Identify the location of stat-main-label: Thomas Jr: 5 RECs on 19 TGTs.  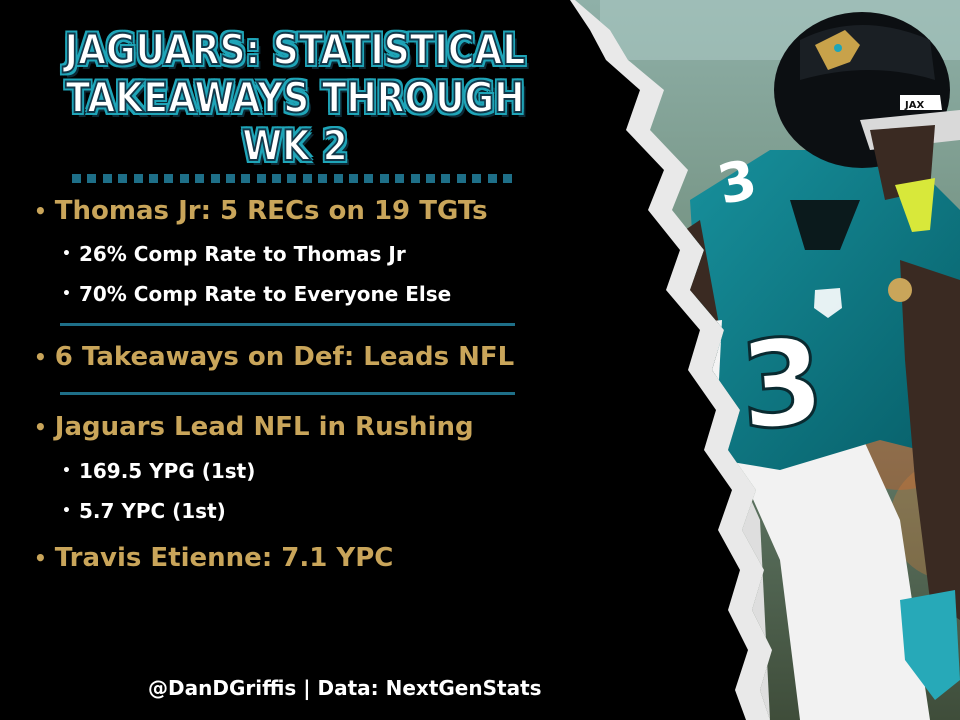
(271, 211).